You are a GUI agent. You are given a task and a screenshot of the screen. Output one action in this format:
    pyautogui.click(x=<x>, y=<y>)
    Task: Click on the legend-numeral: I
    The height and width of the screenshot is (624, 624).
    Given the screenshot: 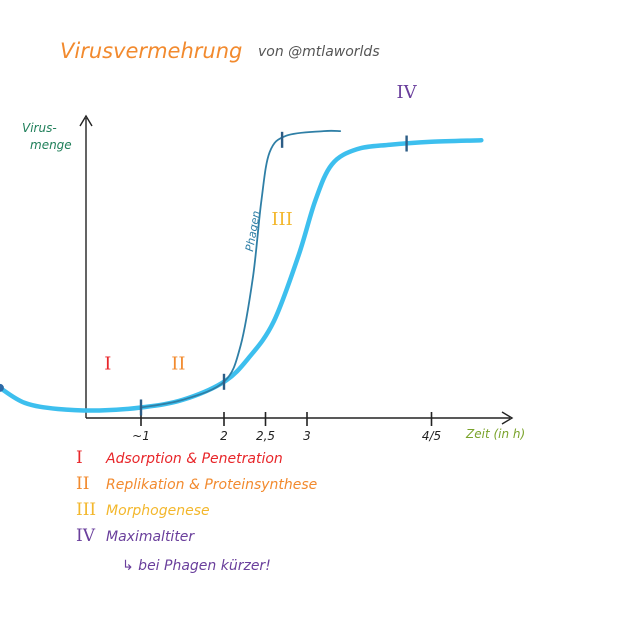 What is the action you would take?
    pyautogui.click(x=79, y=458)
    